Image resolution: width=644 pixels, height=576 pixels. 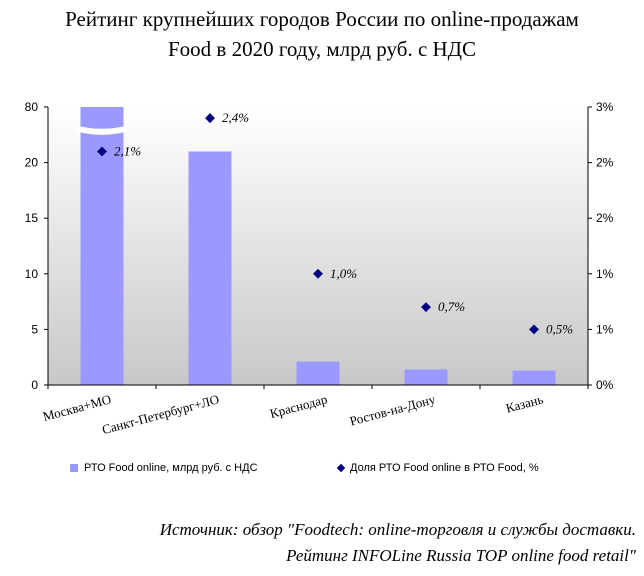 What do you see at coordinates (74, 468) in the screenshot?
I see `legend-swatch-bar` at bounding box center [74, 468].